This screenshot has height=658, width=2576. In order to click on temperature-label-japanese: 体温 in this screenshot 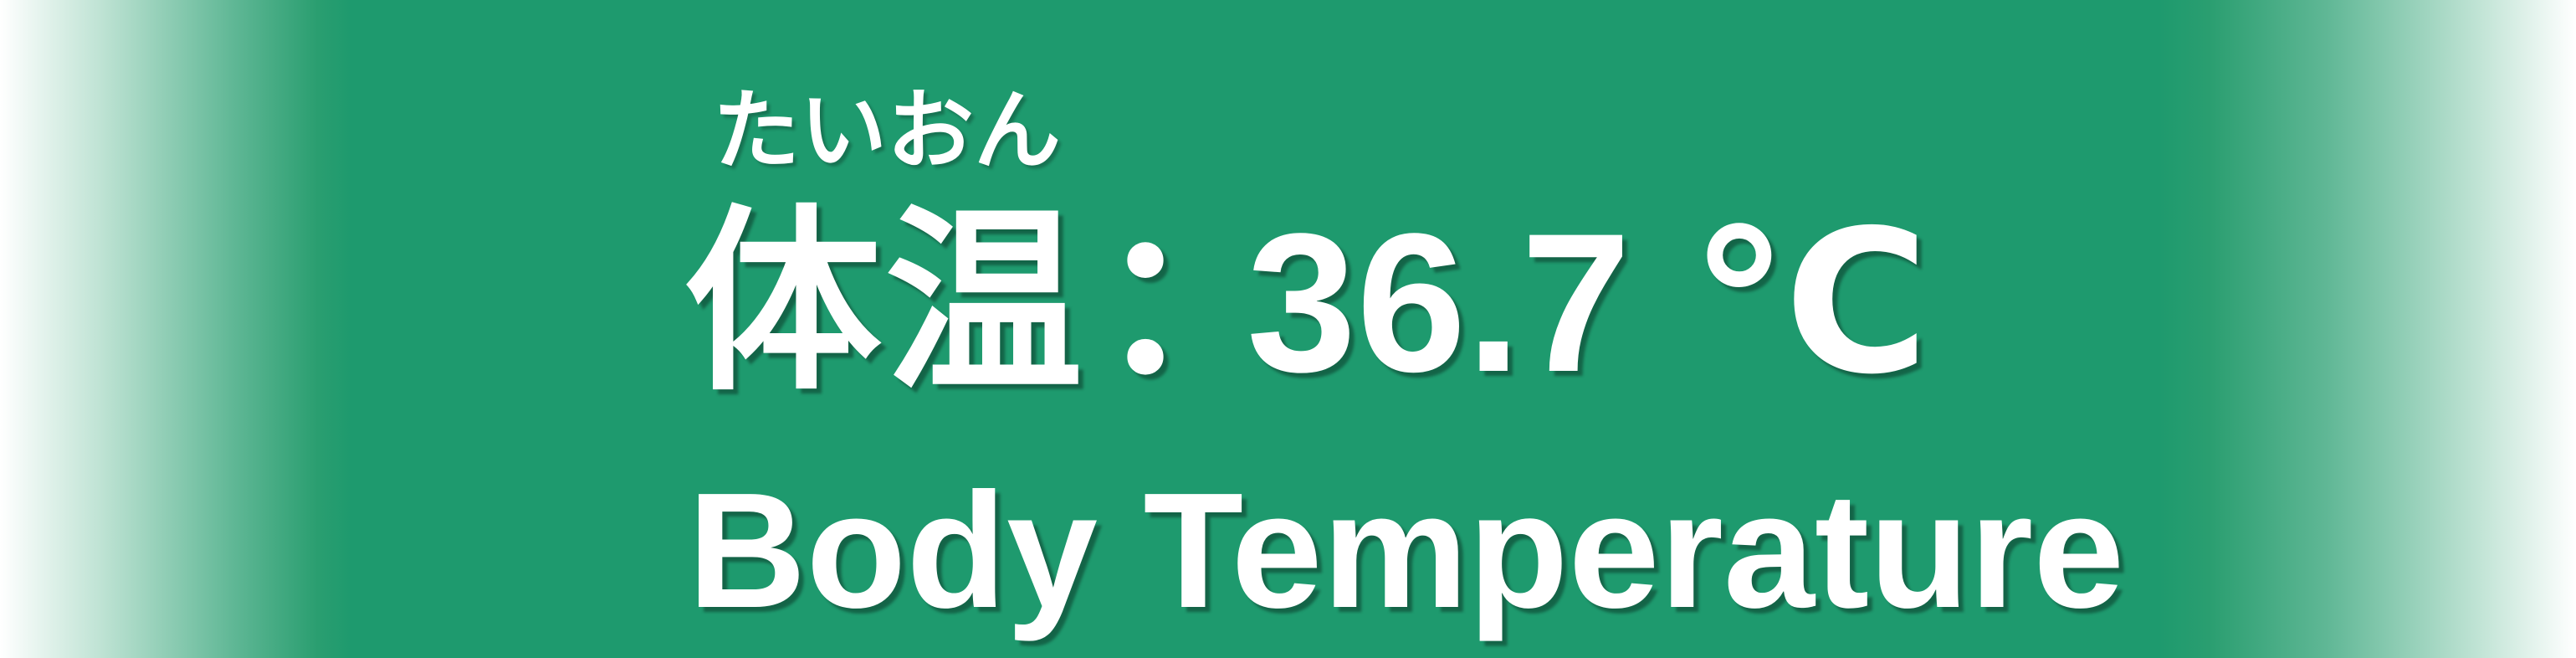, I will do `click(885, 303)`.